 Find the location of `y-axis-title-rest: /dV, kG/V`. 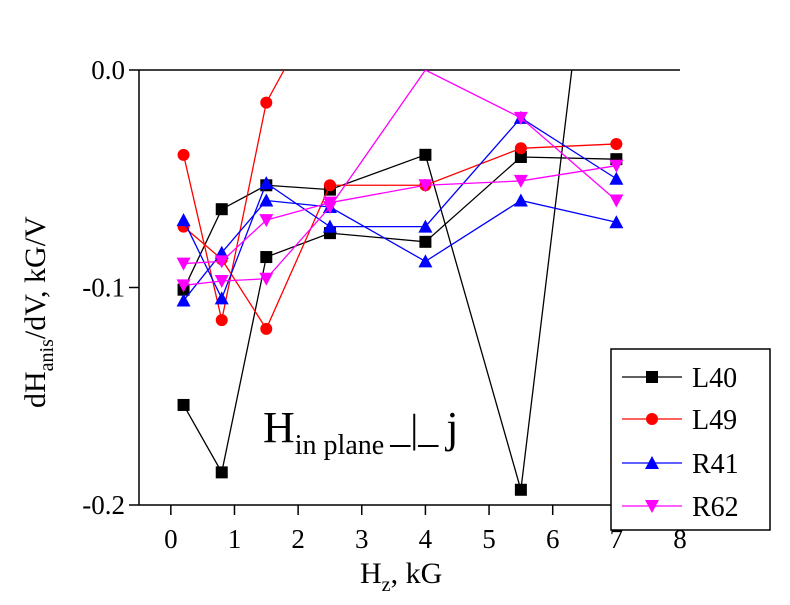

y-axis-title-rest: /dV, kG/V is located at coordinates (35, 277).